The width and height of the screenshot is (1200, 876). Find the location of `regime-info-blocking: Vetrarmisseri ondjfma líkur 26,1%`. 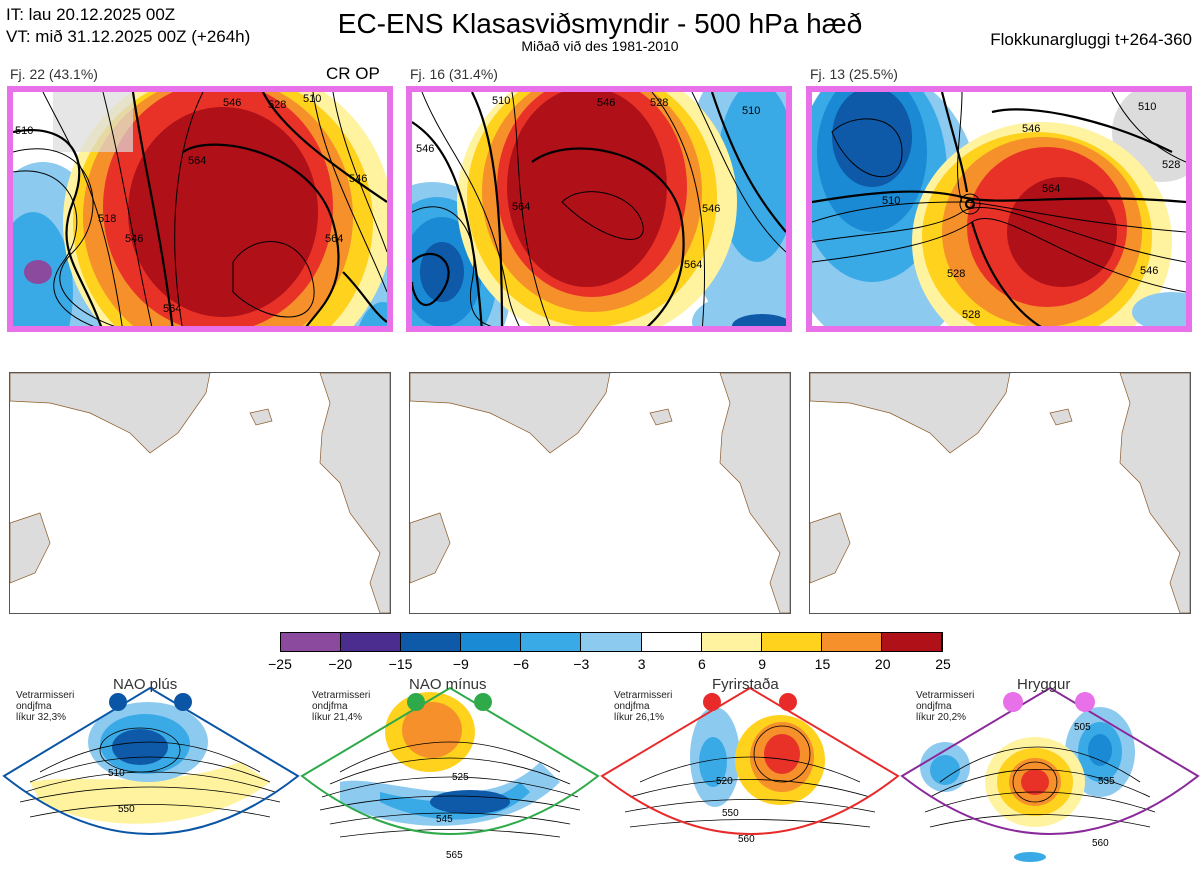

regime-info-blocking: Vetrarmisseri ondjfma líkur 26,1% is located at coordinates (643, 706).